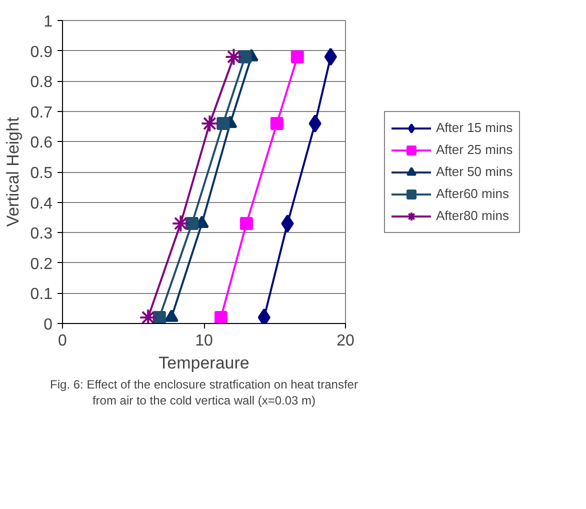 The height and width of the screenshot is (509, 586). I want to click on legend-label: After 15 mins, so click(474, 128).